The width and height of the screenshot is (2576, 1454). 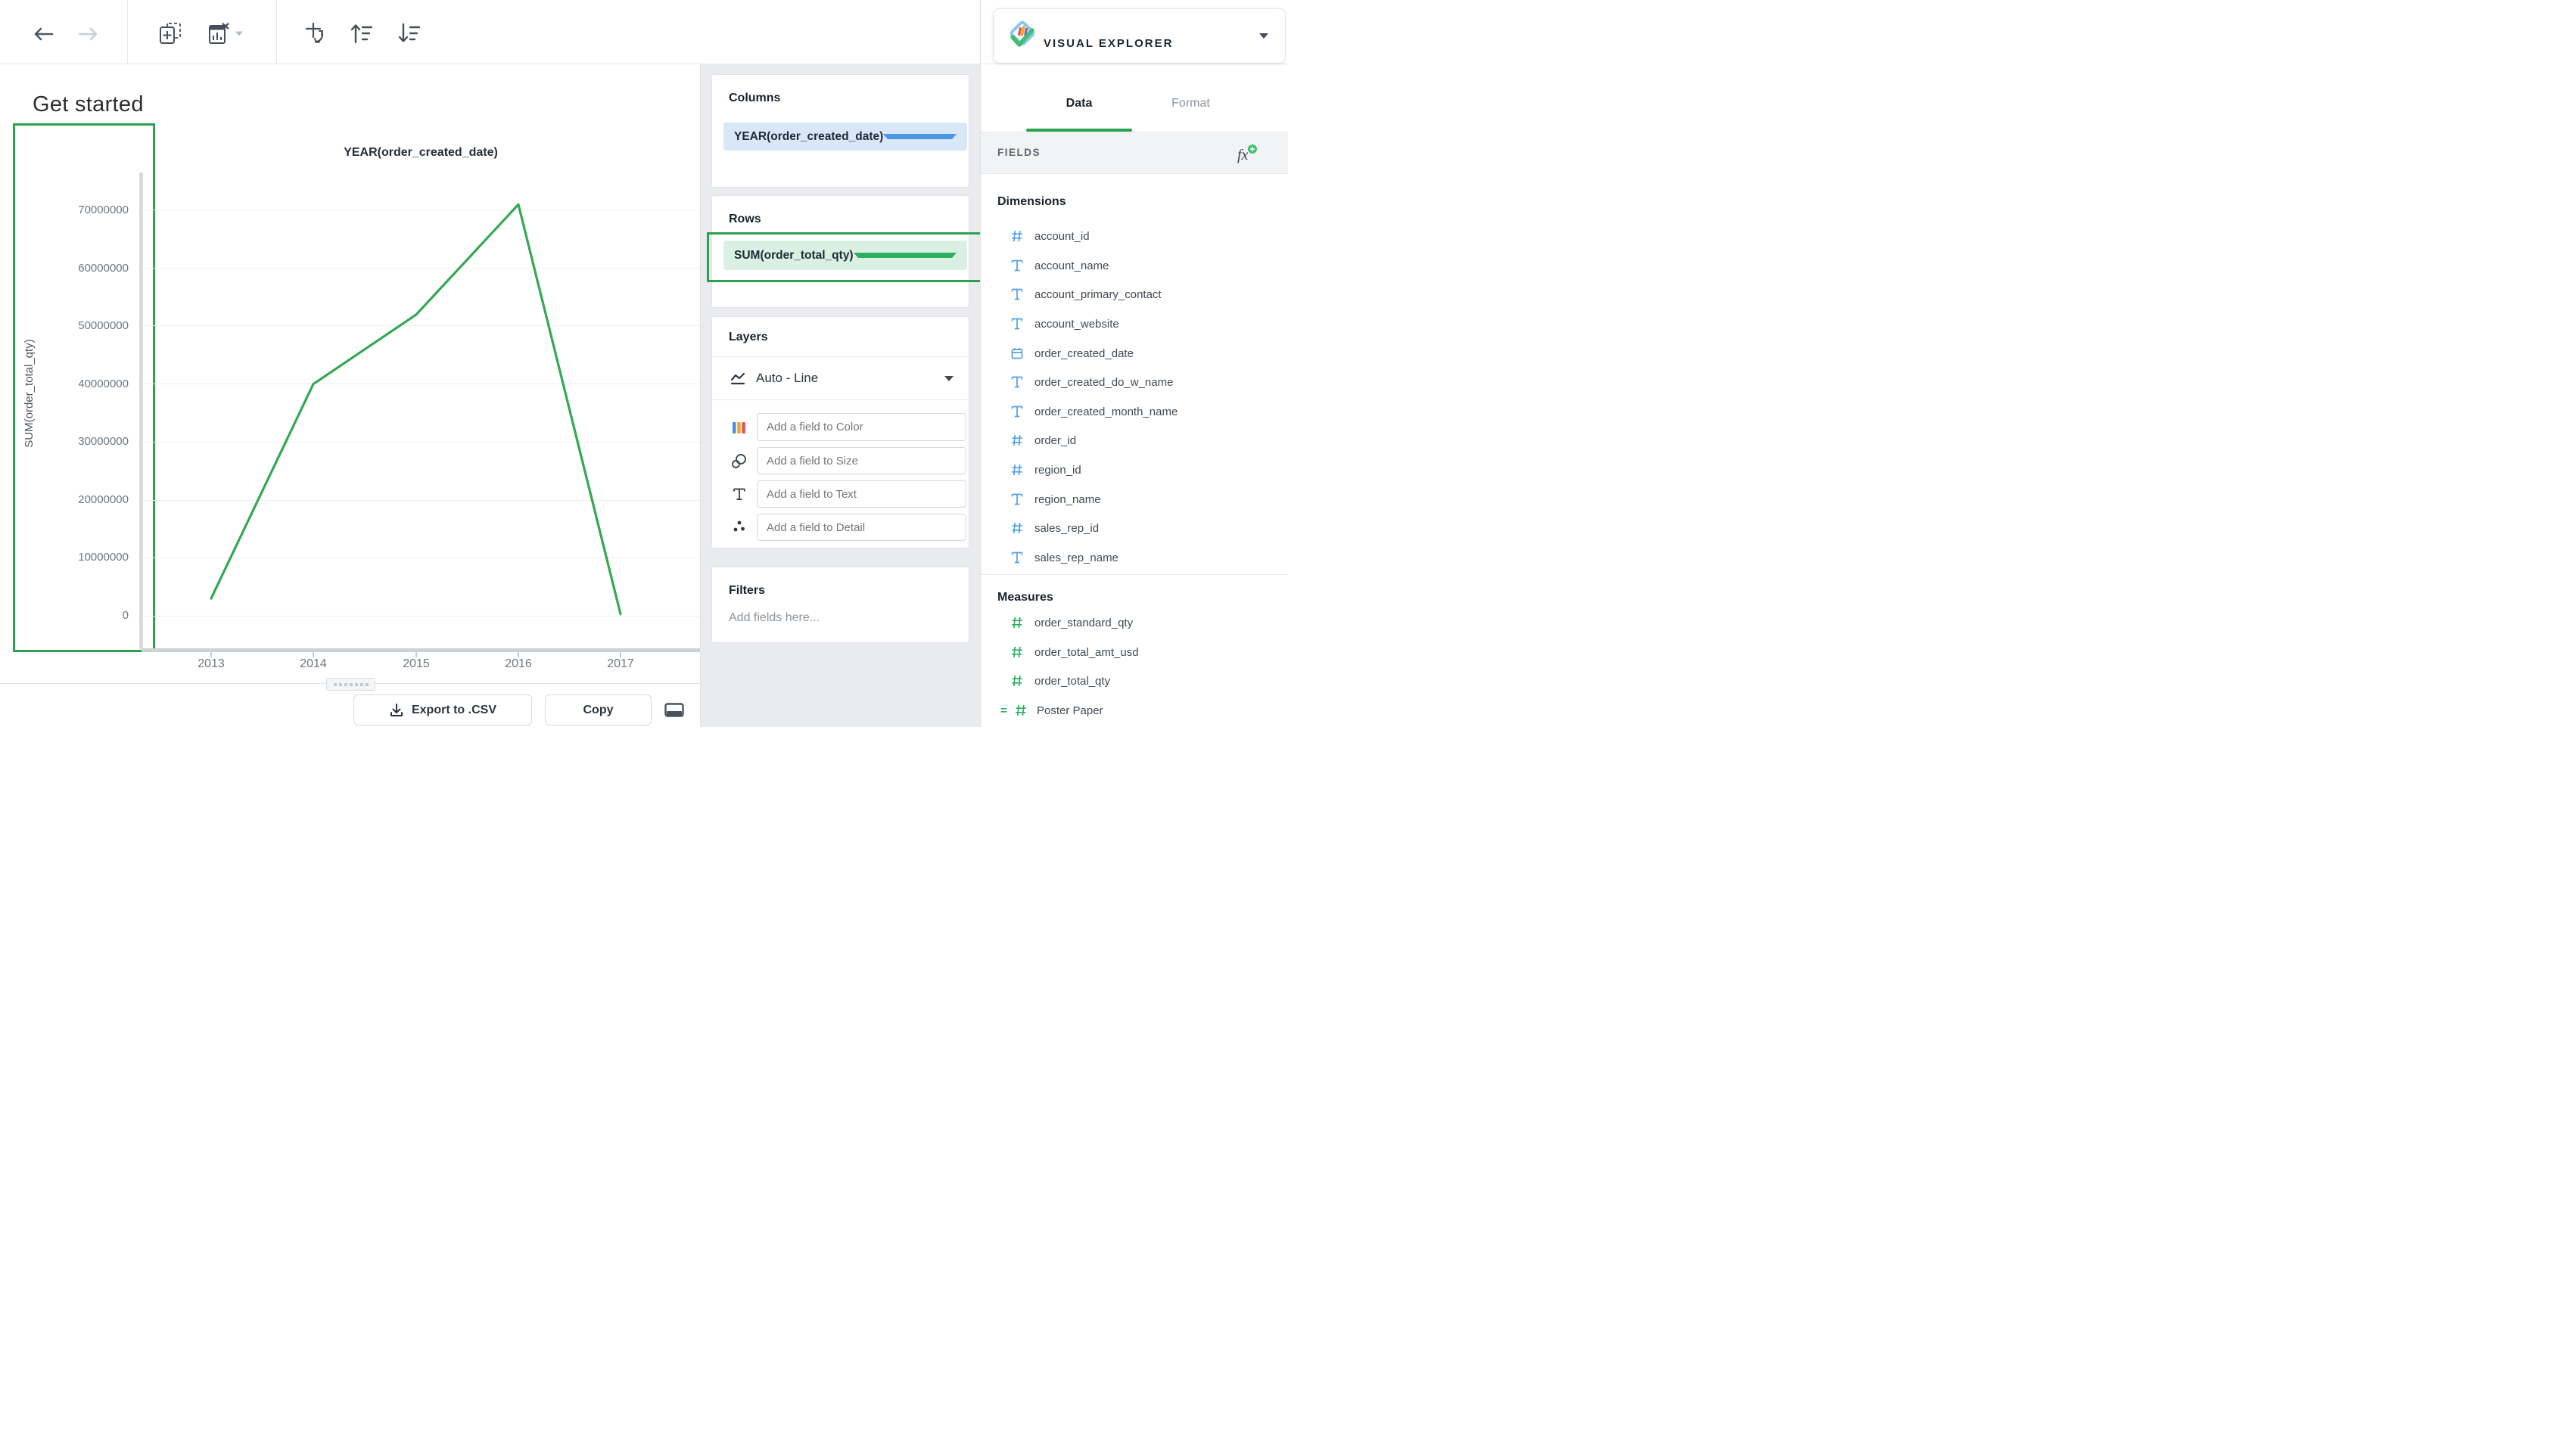 I want to click on y-axis-annotation-box, so click(x=84, y=387).